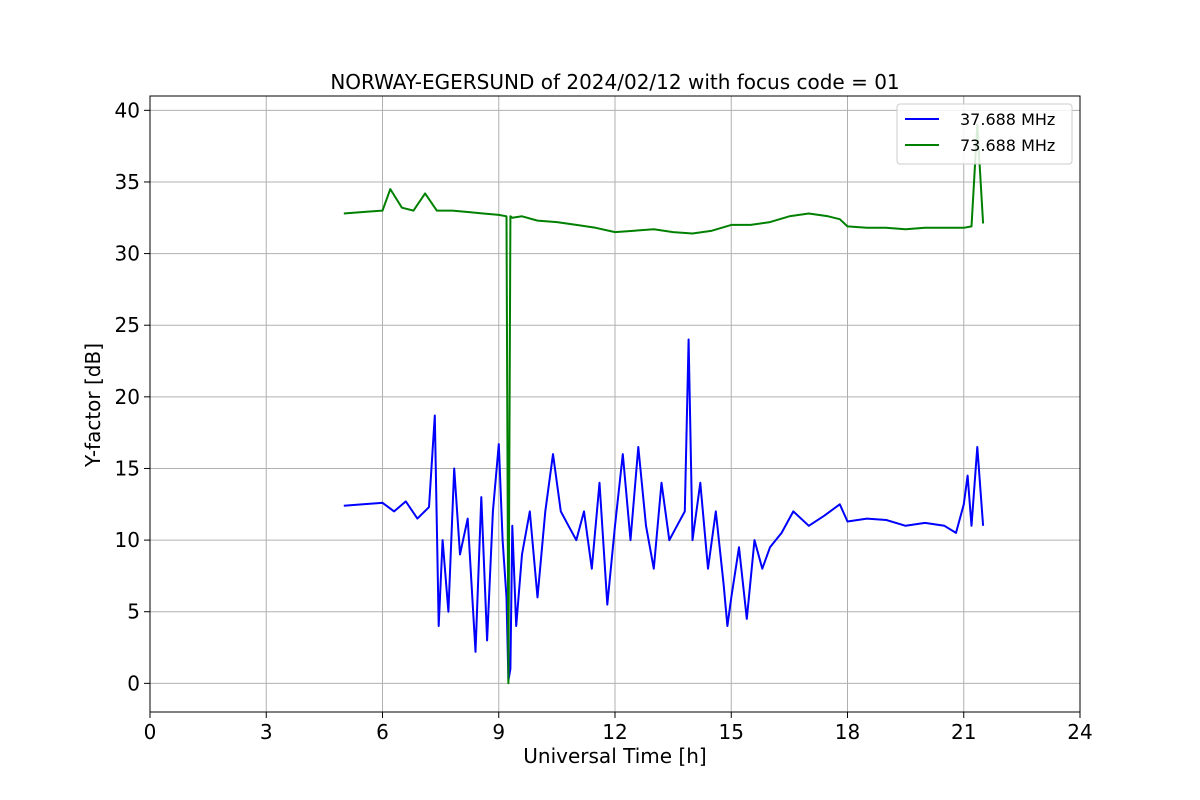 The image size is (1200, 800). What do you see at coordinates (150, 732) in the screenshot?
I see `x-tick-label: 0` at bounding box center [150, 732].